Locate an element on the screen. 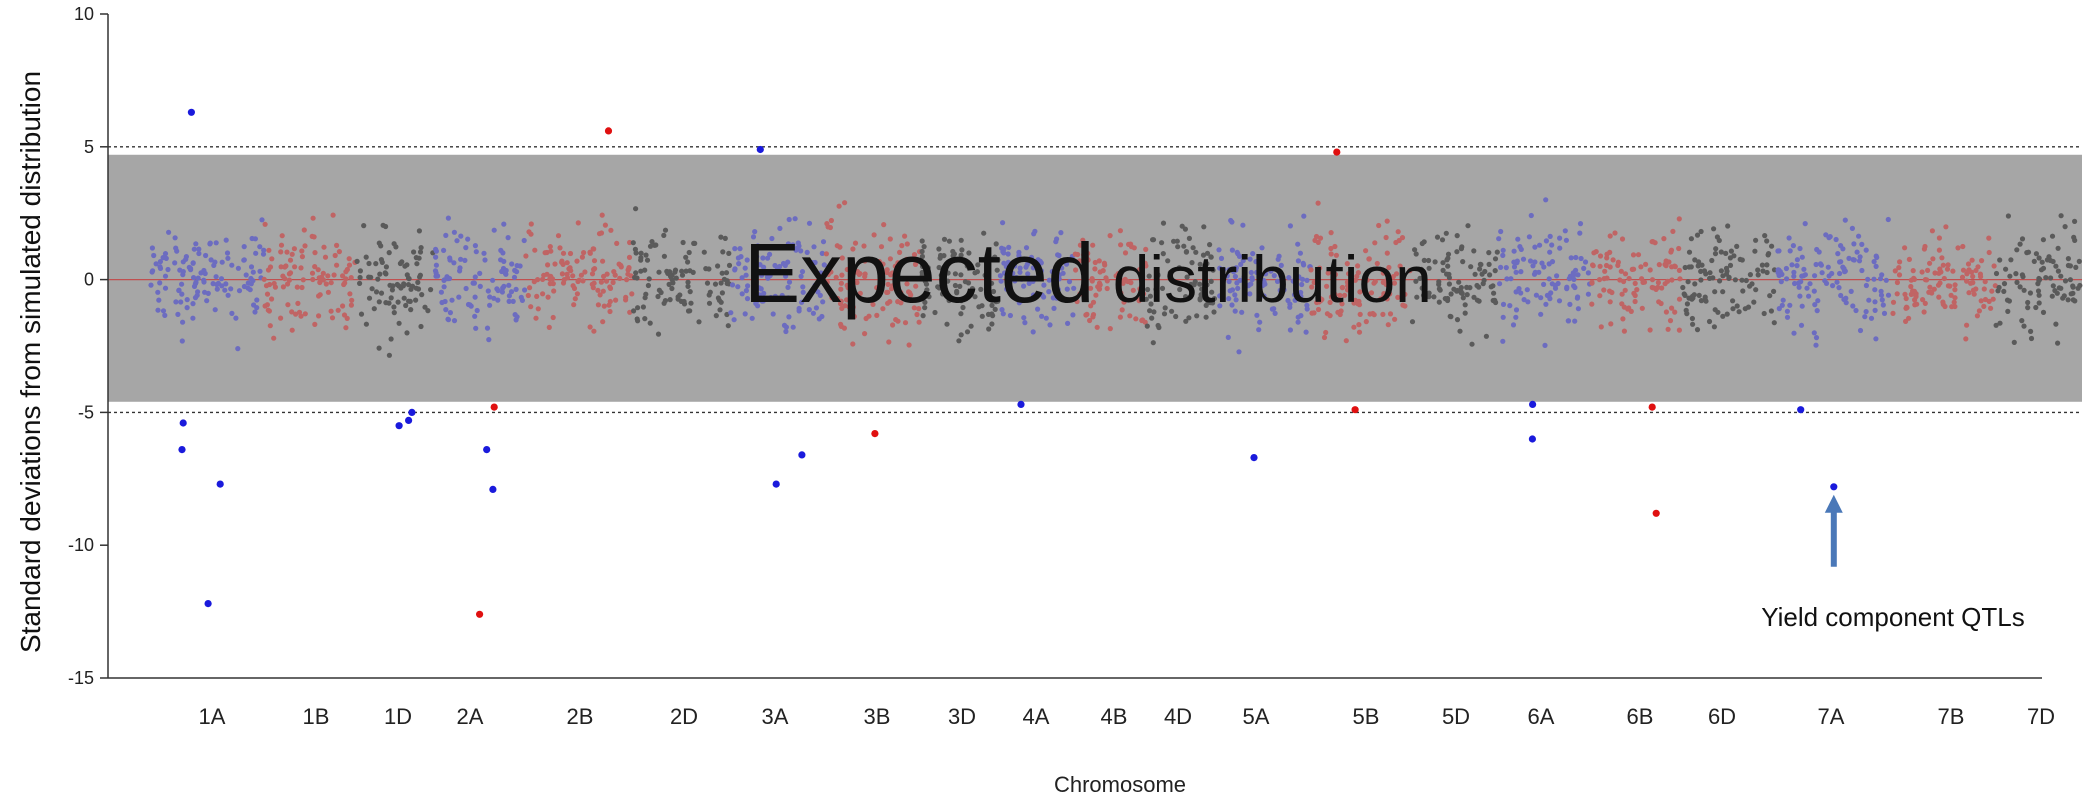  outlier-point-6B is located at coordinates (1656, 513).